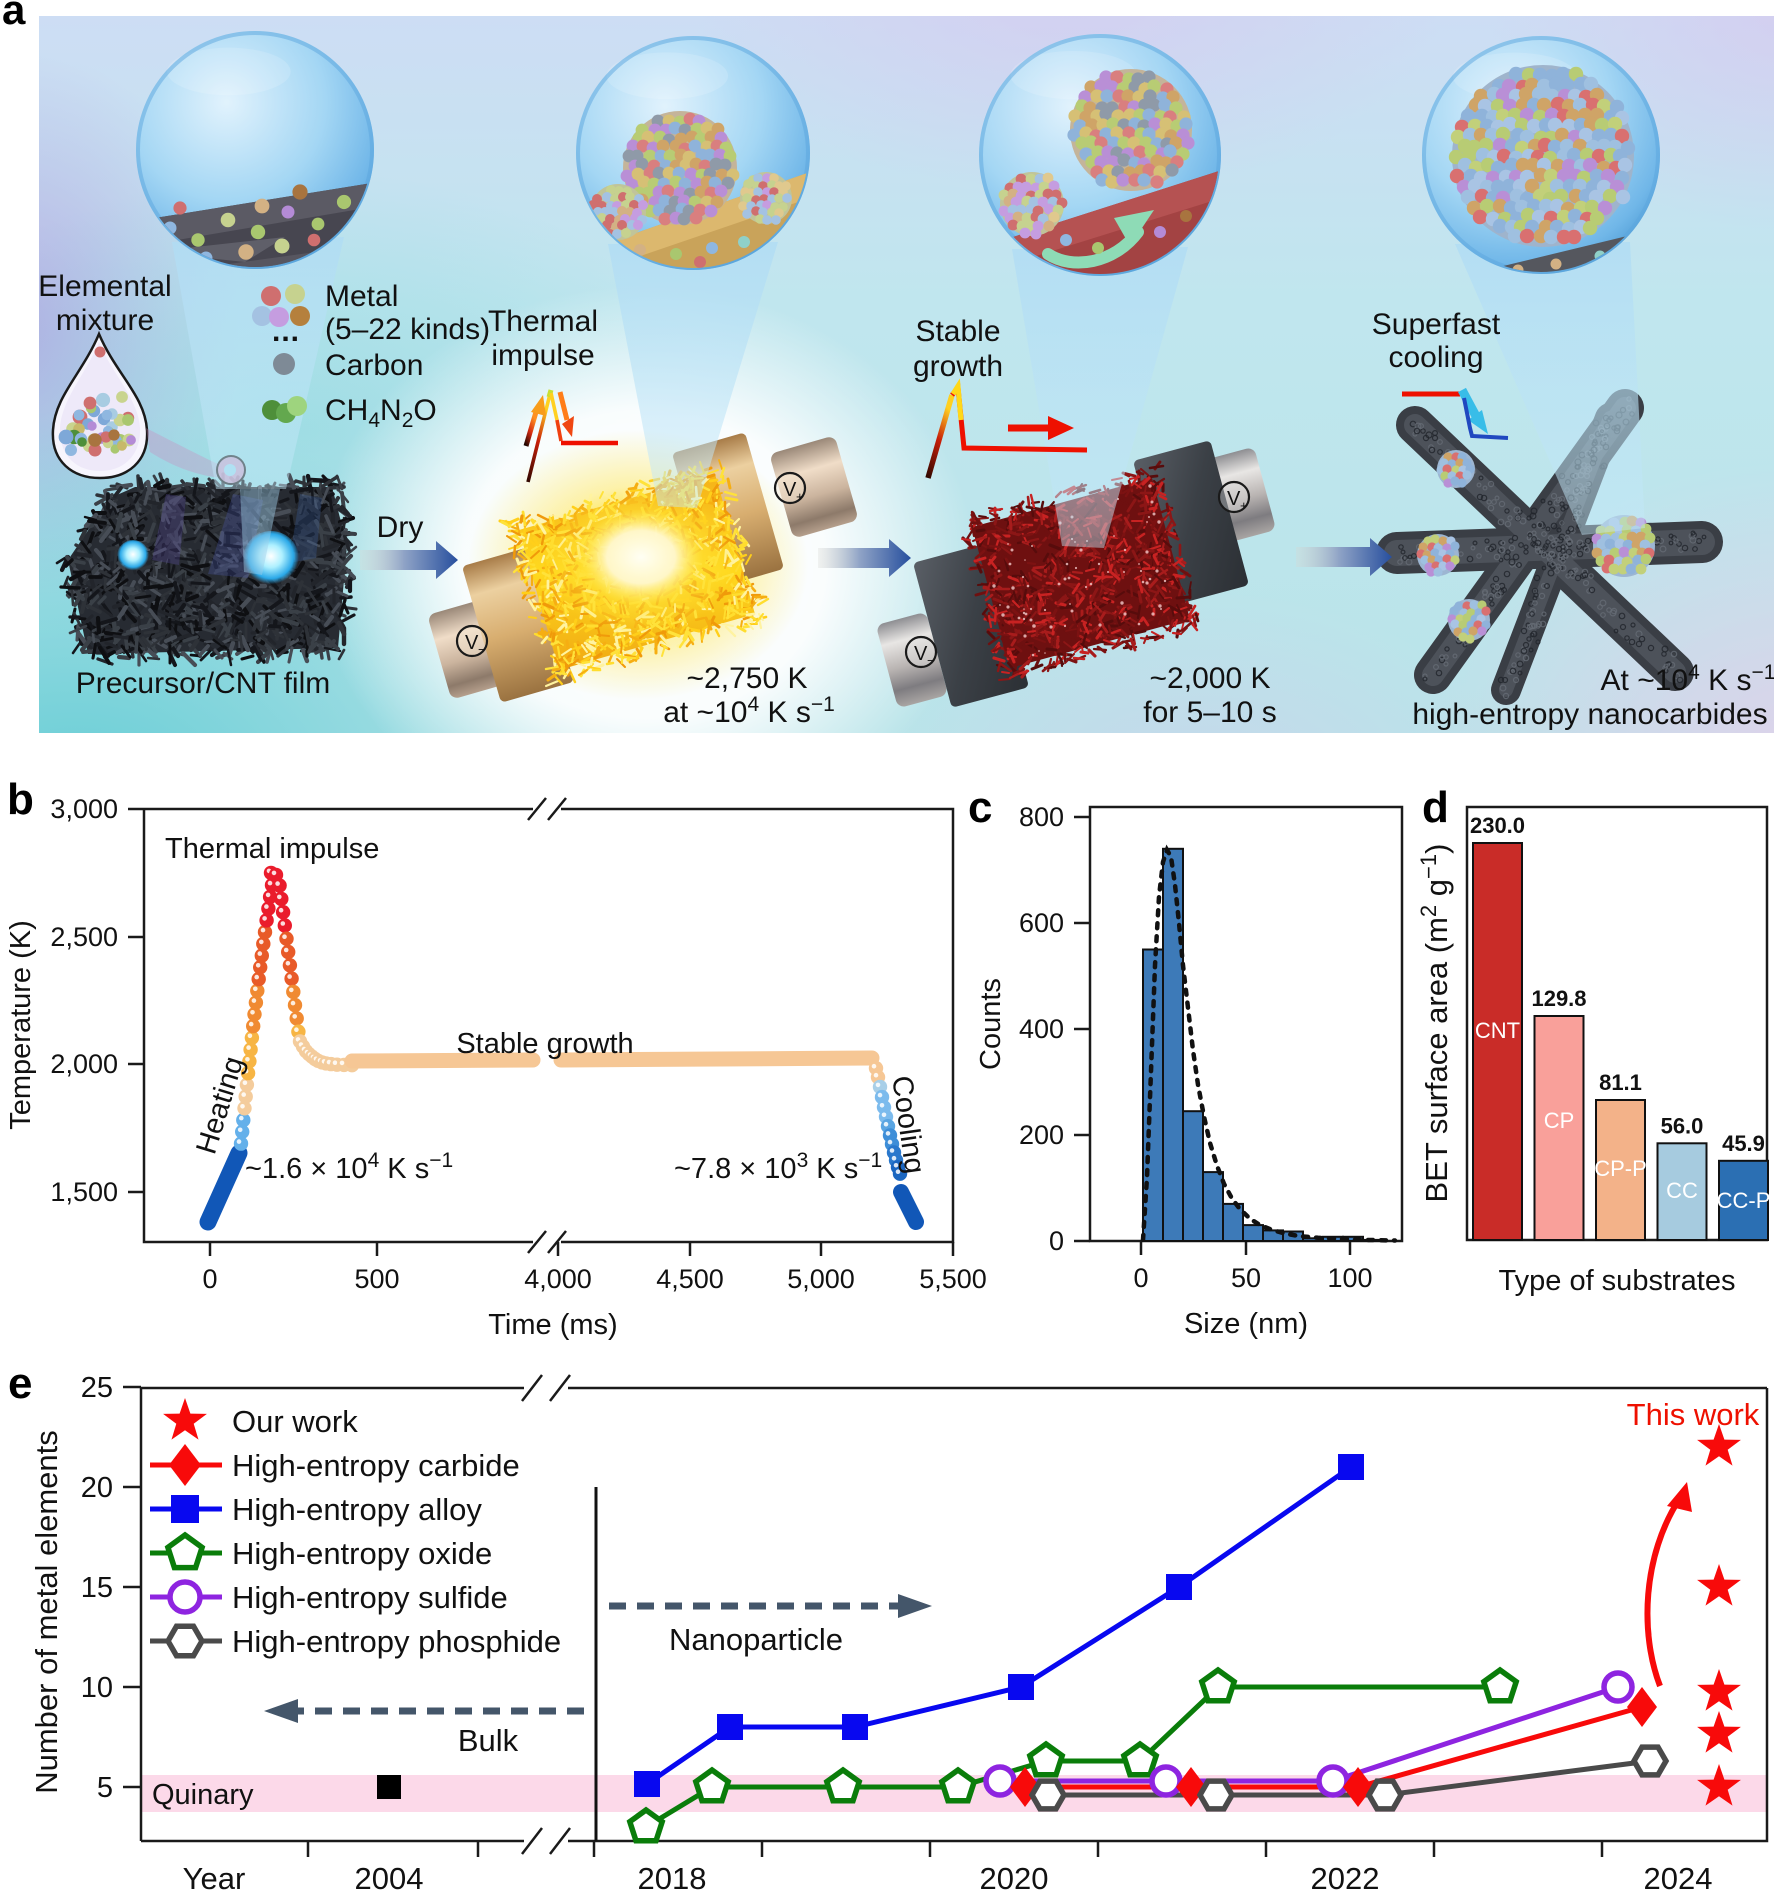  Describe the element at coordinates (1014, 1875) in the screenshot. I see `svg-text: 2020` at that location.